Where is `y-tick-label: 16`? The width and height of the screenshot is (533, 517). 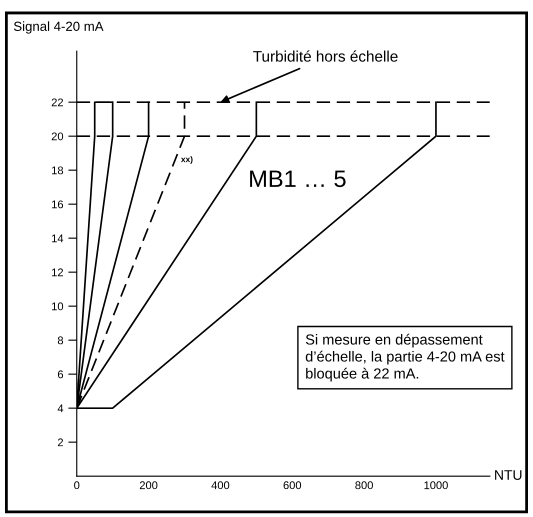 y-tick-label: 16 is located at coordinates (58, 204).